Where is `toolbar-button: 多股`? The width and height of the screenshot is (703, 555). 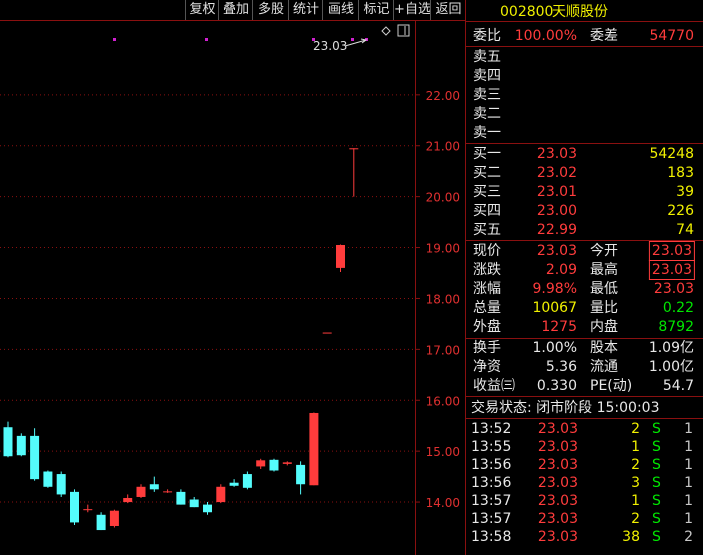 toolbar-button: 多股 is located at coordinates (270, 10).